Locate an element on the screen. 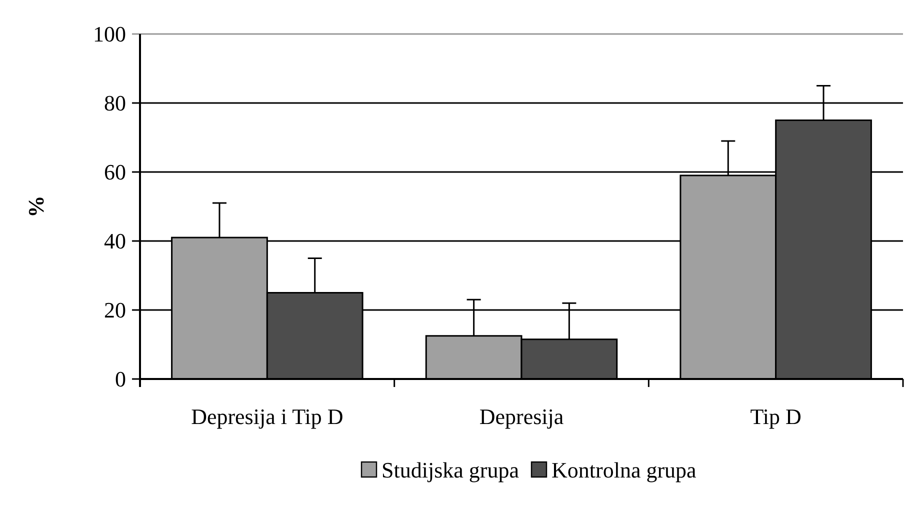 This screenshot has height=512, width=908. y-tick-label: 80 is located at coordinates (115, 103).